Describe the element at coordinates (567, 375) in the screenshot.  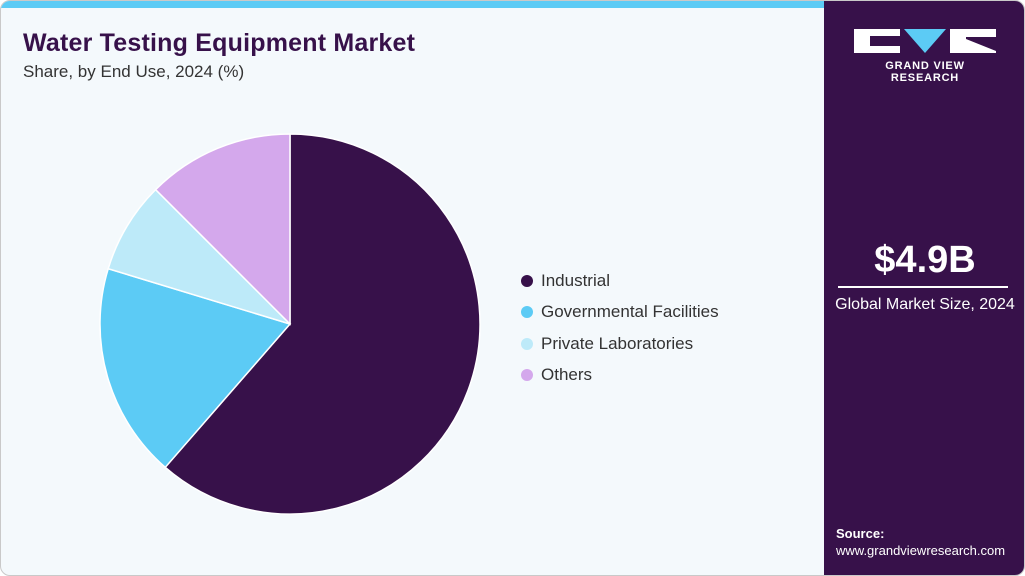
I see `legend-label: Others` at that location.